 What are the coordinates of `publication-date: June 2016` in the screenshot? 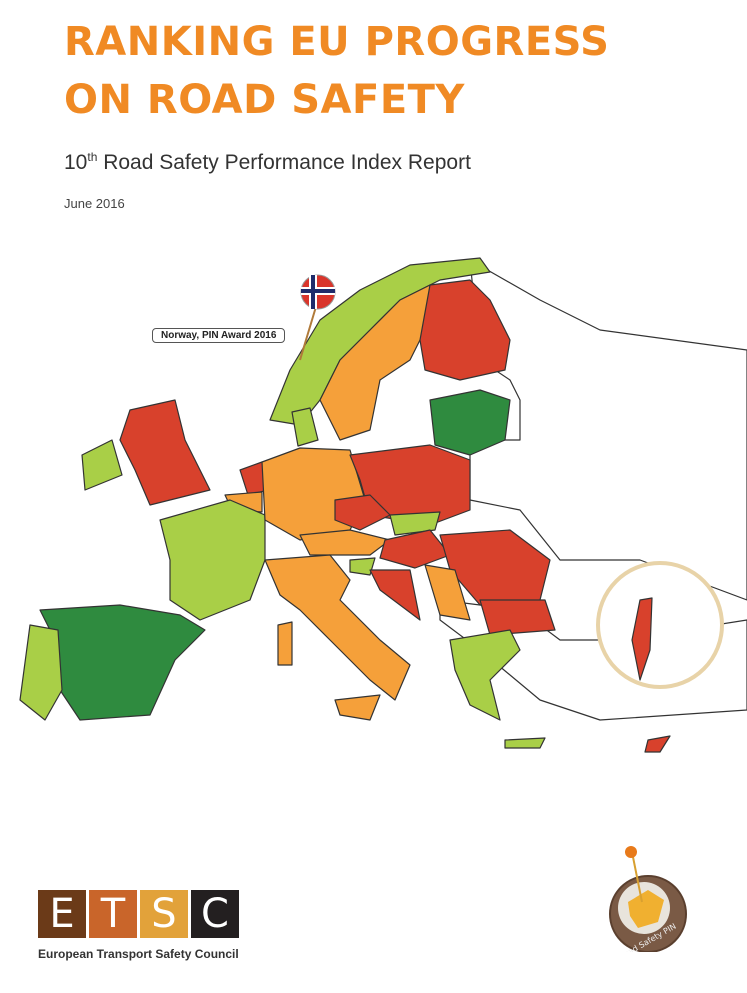 It's located at (94, 203).